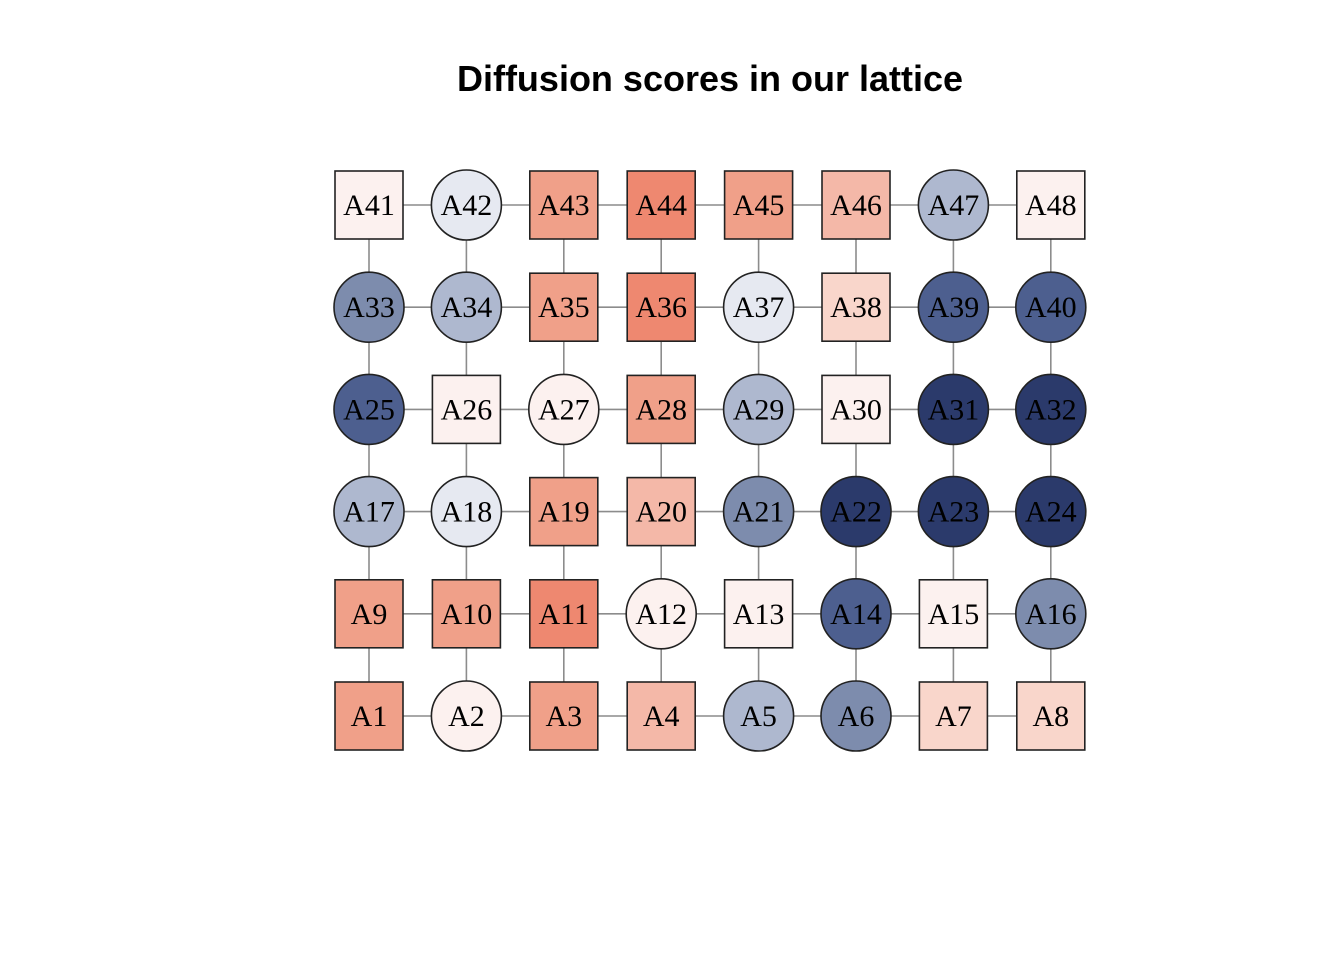  What do you see at coordinates (369, 409) in the screenshot?
I see `node-label: A25` at bounding box center [369, 409].